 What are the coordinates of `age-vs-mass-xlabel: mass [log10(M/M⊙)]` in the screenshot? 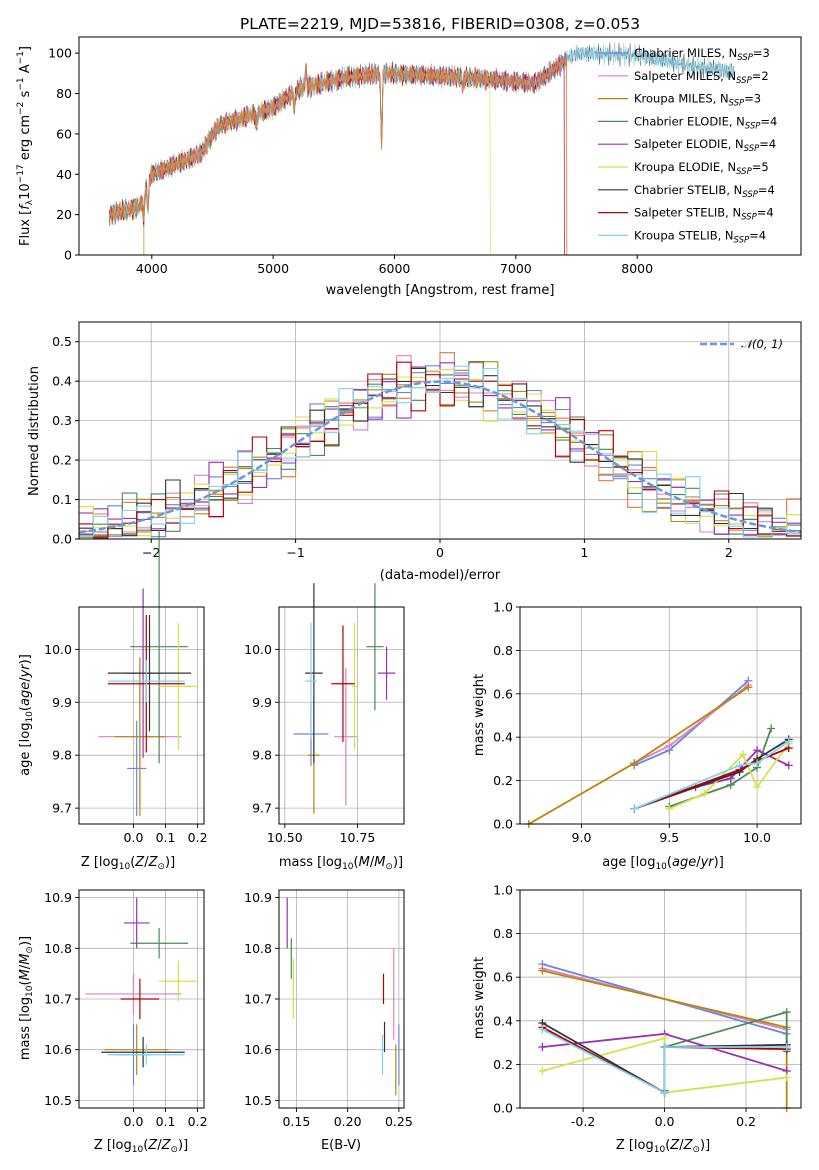 It's located at (341, 863).